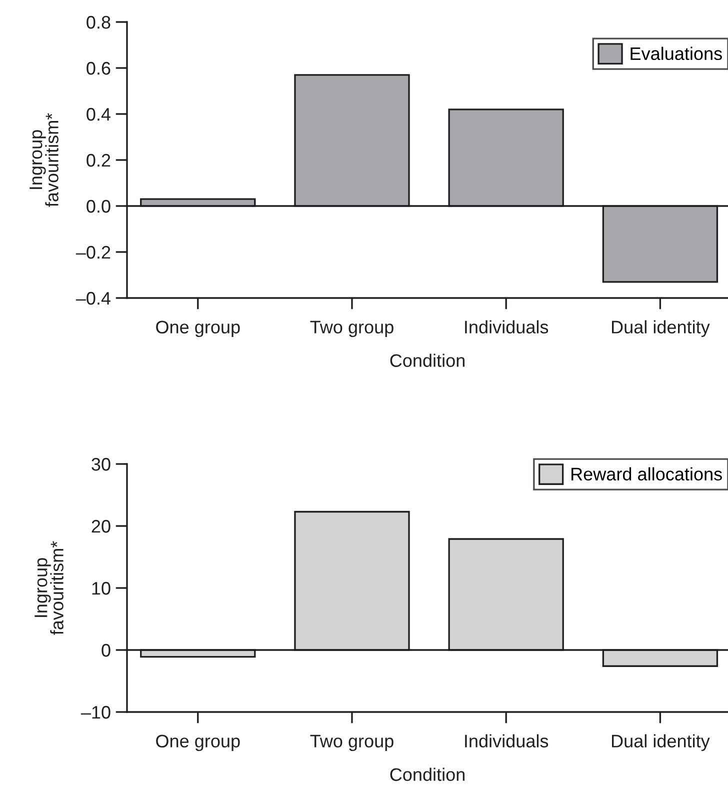 Image resolution: width=728 pixels, height=788 pixels. Describe the element at coordinates (98, 68) in the screenshot. I see `y-tick-label: 0.6` at that location.